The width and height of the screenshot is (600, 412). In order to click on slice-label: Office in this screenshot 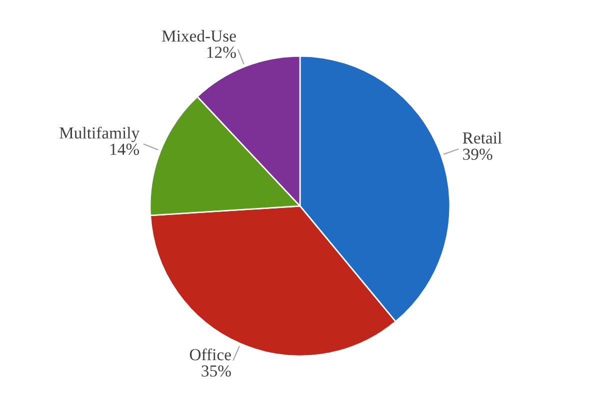, I will do `click(210, 354)`.